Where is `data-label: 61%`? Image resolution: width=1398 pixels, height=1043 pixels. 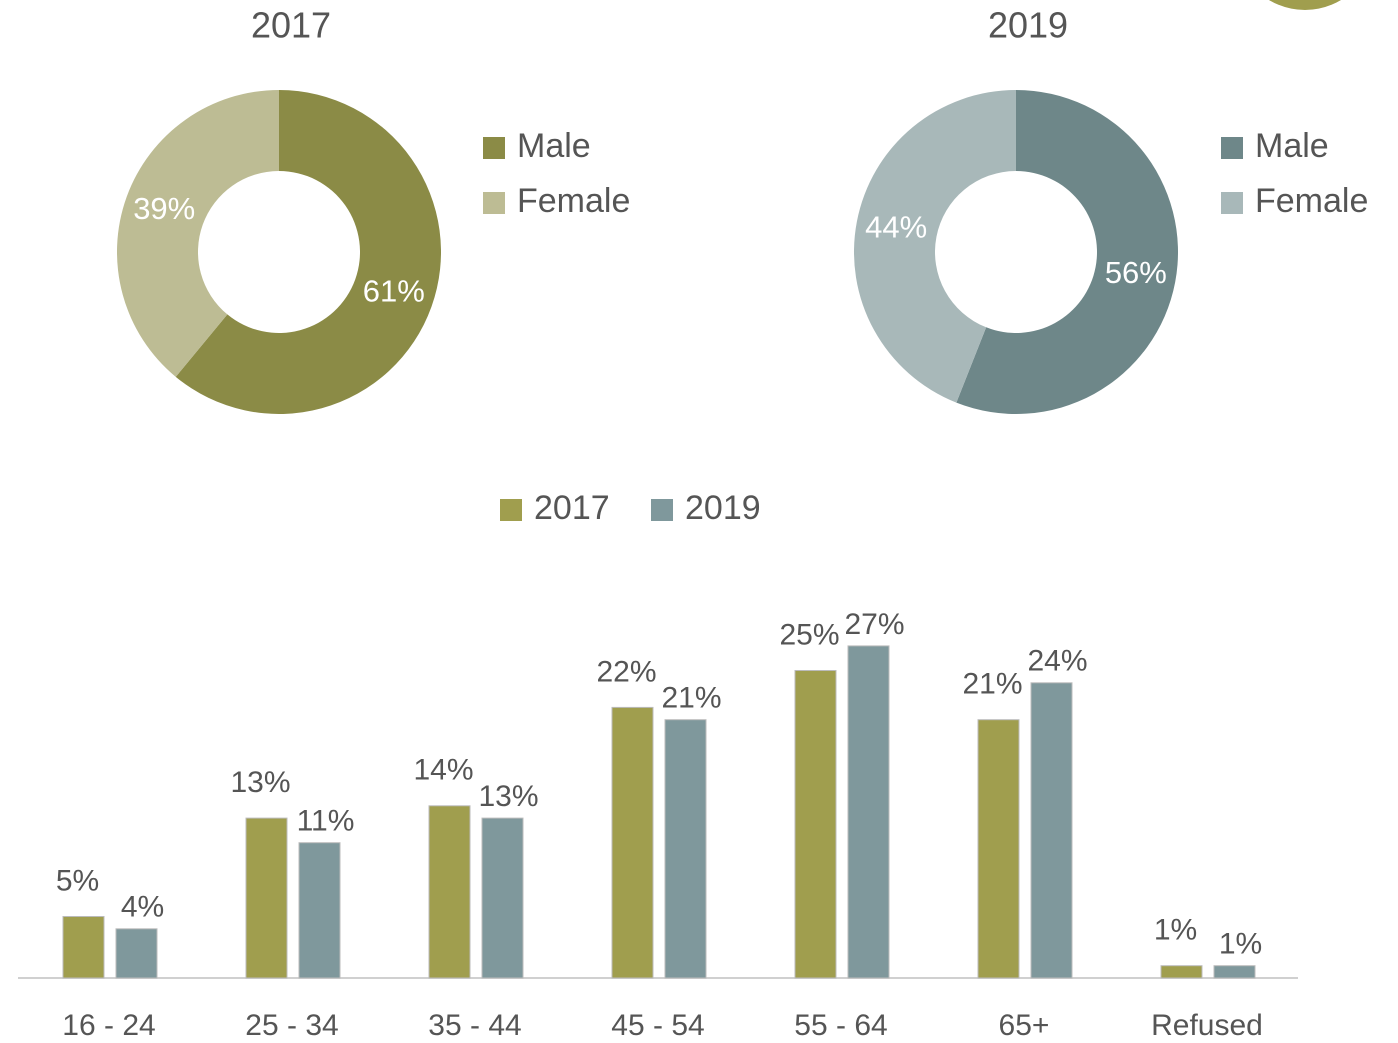
data-label: 61% is located at coordinates (394, 291).